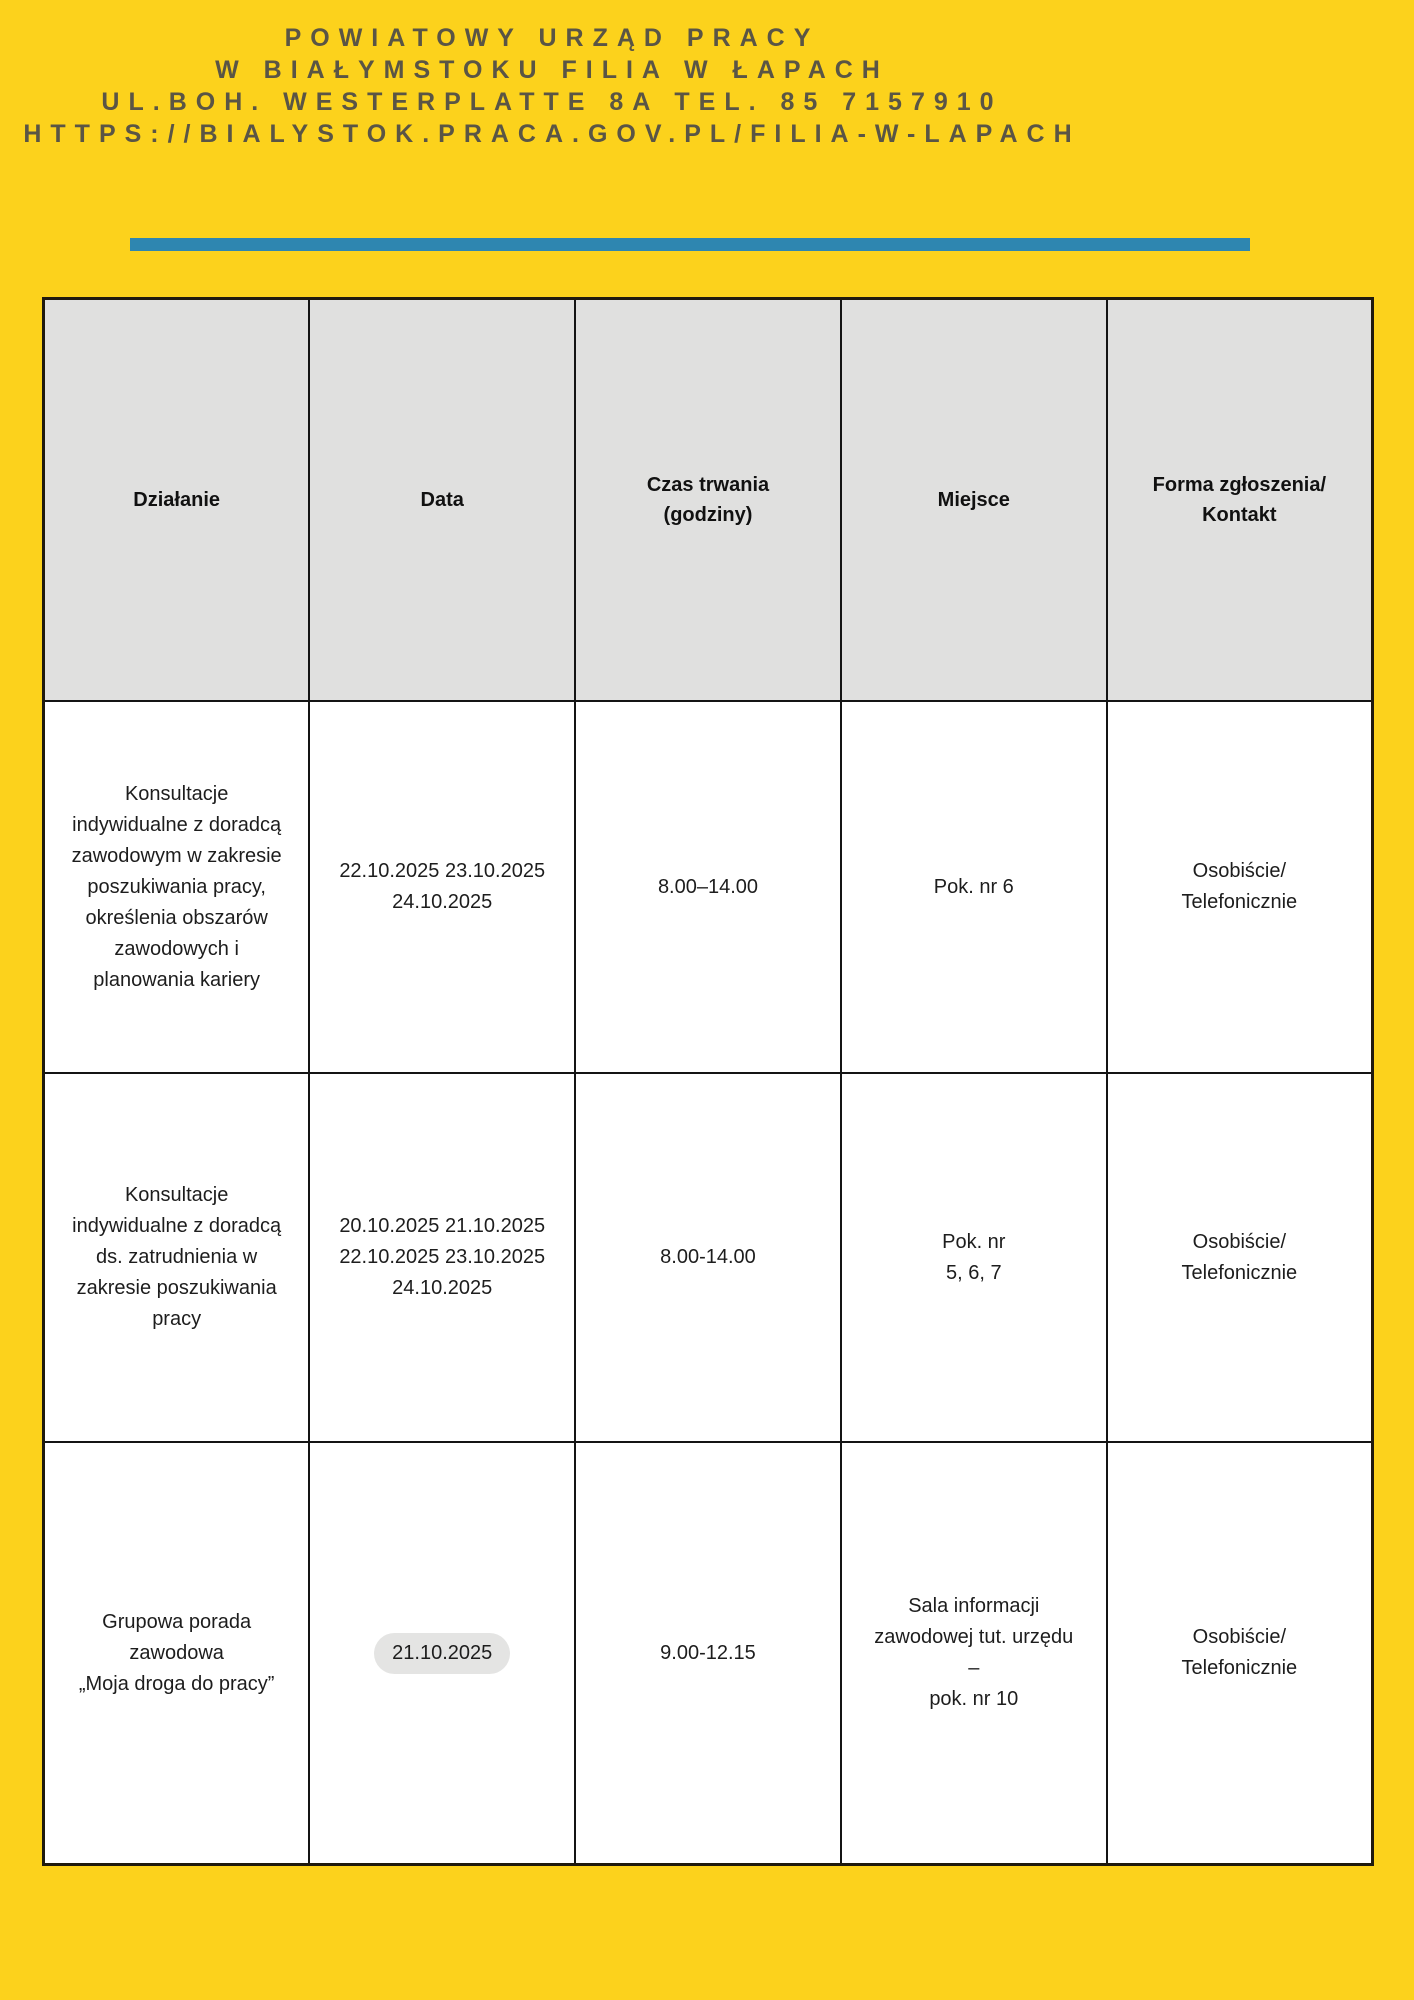 This screenshot has width=1414, height=2000. What do you see at coordinates (552, 70) in the screenshot?
I see `header-branch: W BIAŁYMSTOKU FILIA W ŁAPACH` at bounding box center [552, 70].